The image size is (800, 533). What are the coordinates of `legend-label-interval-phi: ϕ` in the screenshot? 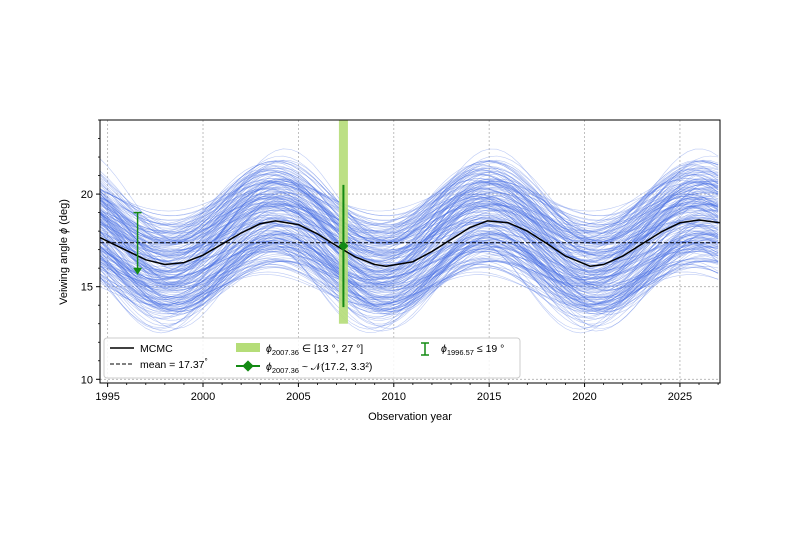 It's located at (269, 349).